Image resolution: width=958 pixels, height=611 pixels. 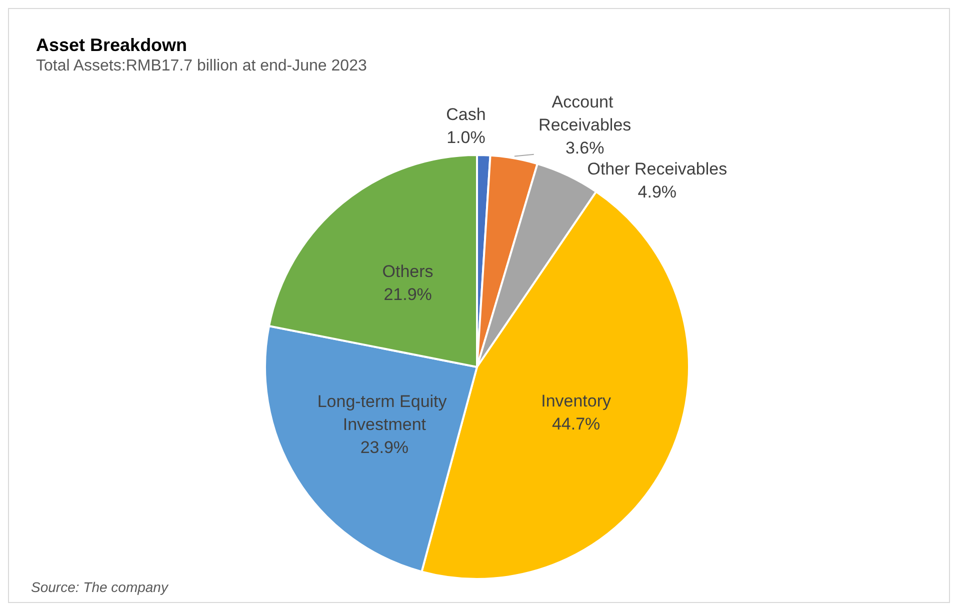 What do you see at coordinates (408, 294) in the screenshot?
I see `data-label: 21.9%` at bounding box center [408, 294].